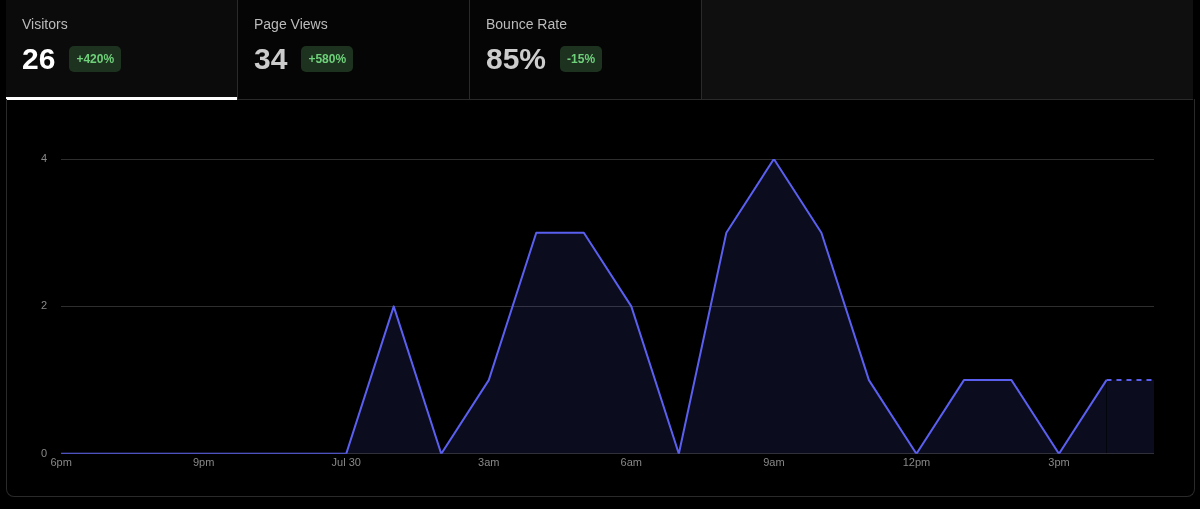 The image size is (1200, 509). I want to click on x-tick-label: 9am, so click(774, 462).